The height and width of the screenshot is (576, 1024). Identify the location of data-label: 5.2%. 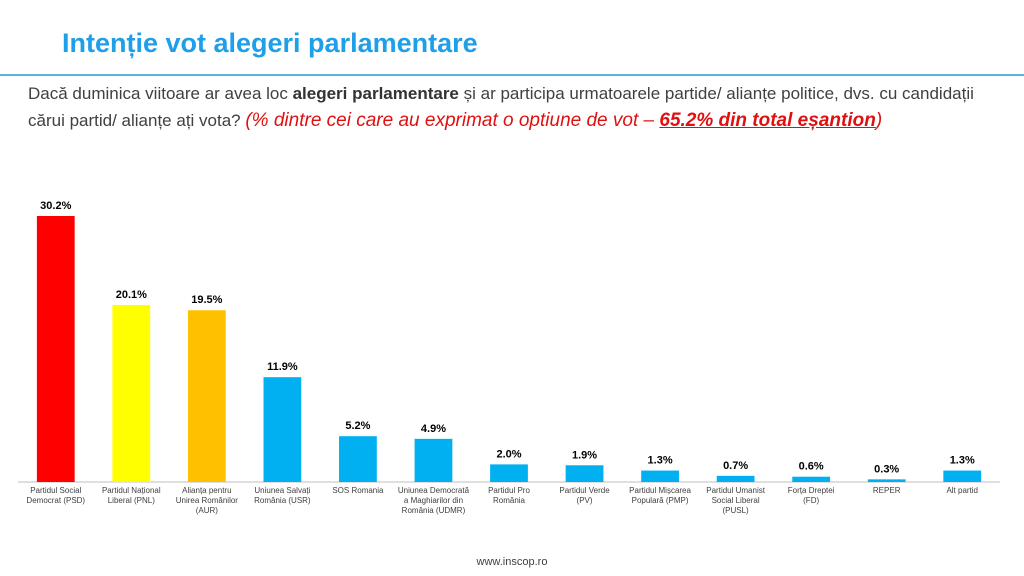
(357, 426).